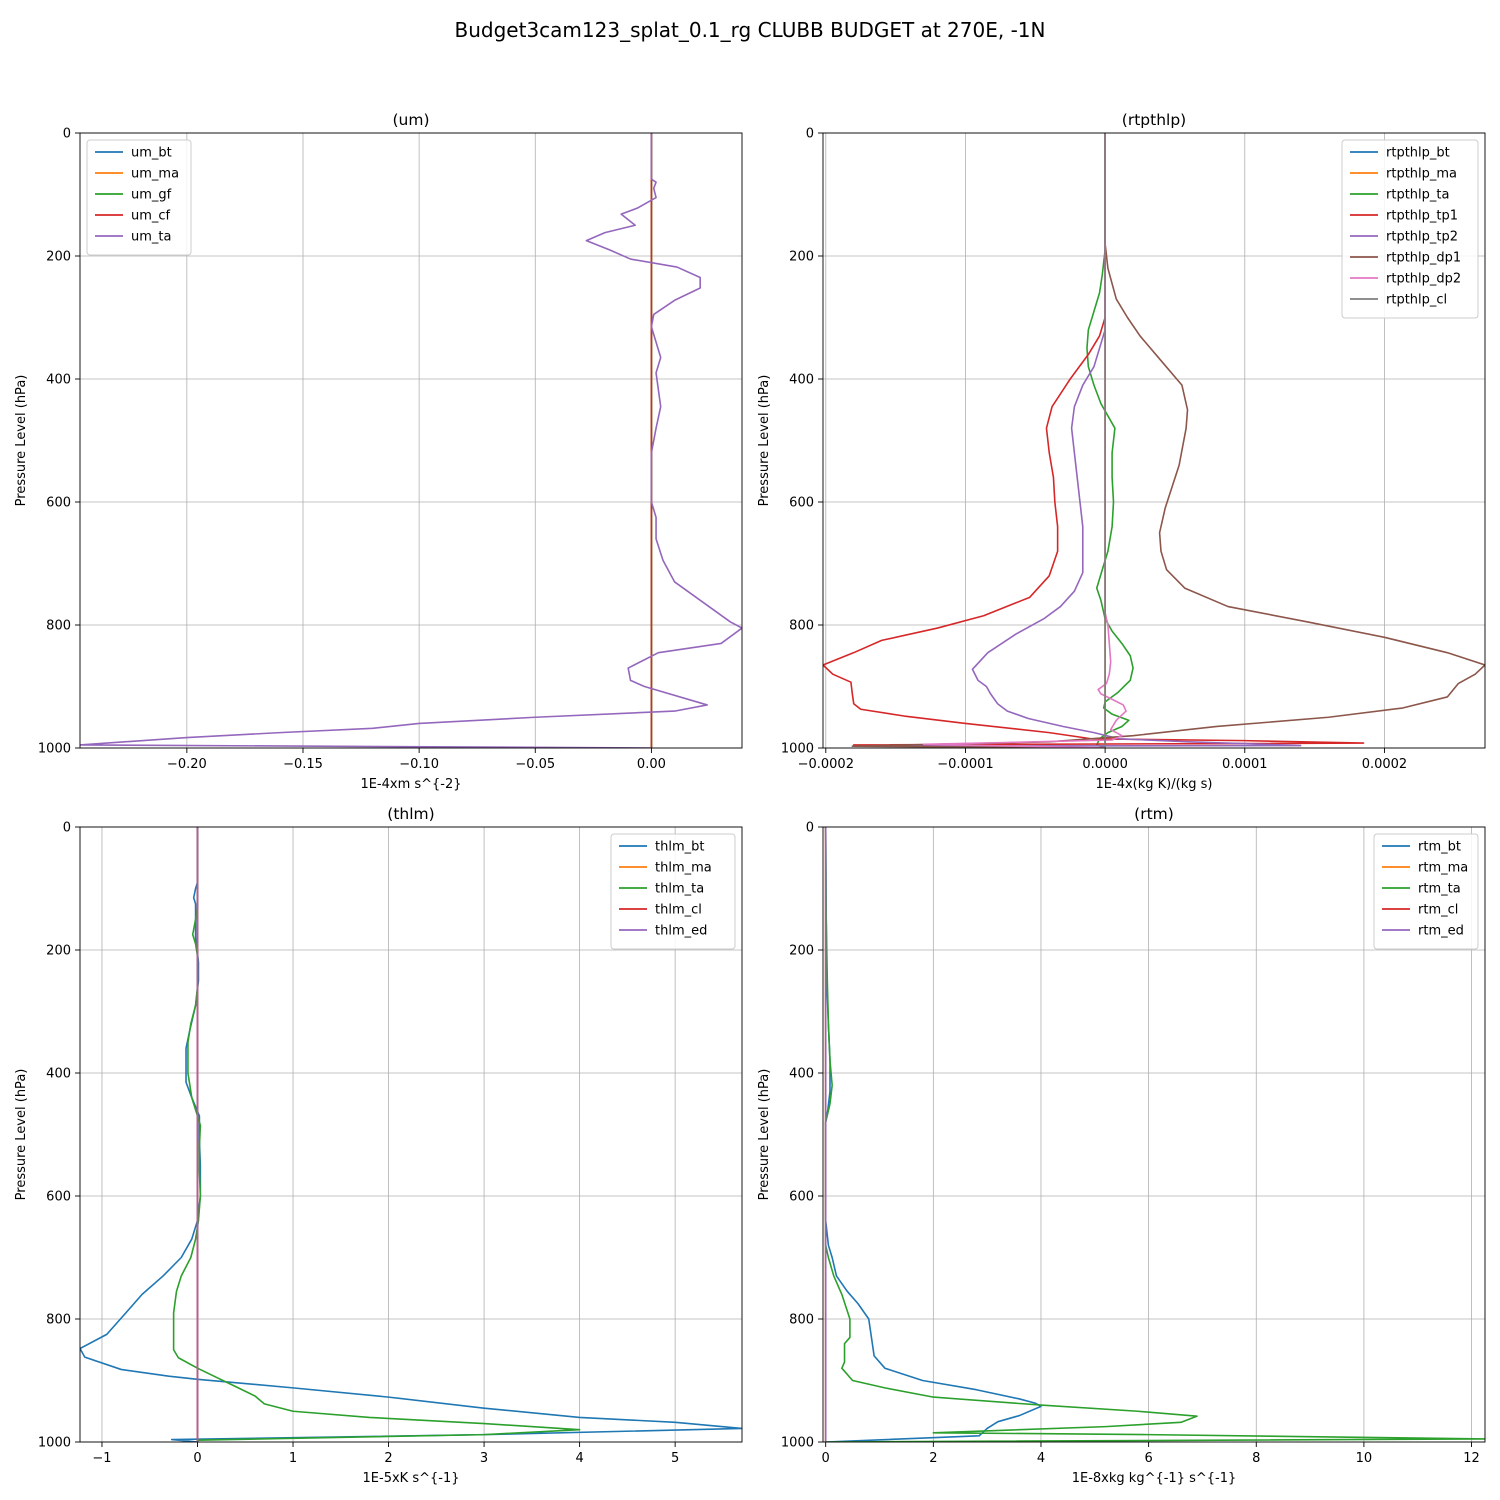 This screenshot has height=1500, width=1500. Describe the element at coordinates (1471, 1458) in the screenshot. I see `x-tick-label: 12` at that location.